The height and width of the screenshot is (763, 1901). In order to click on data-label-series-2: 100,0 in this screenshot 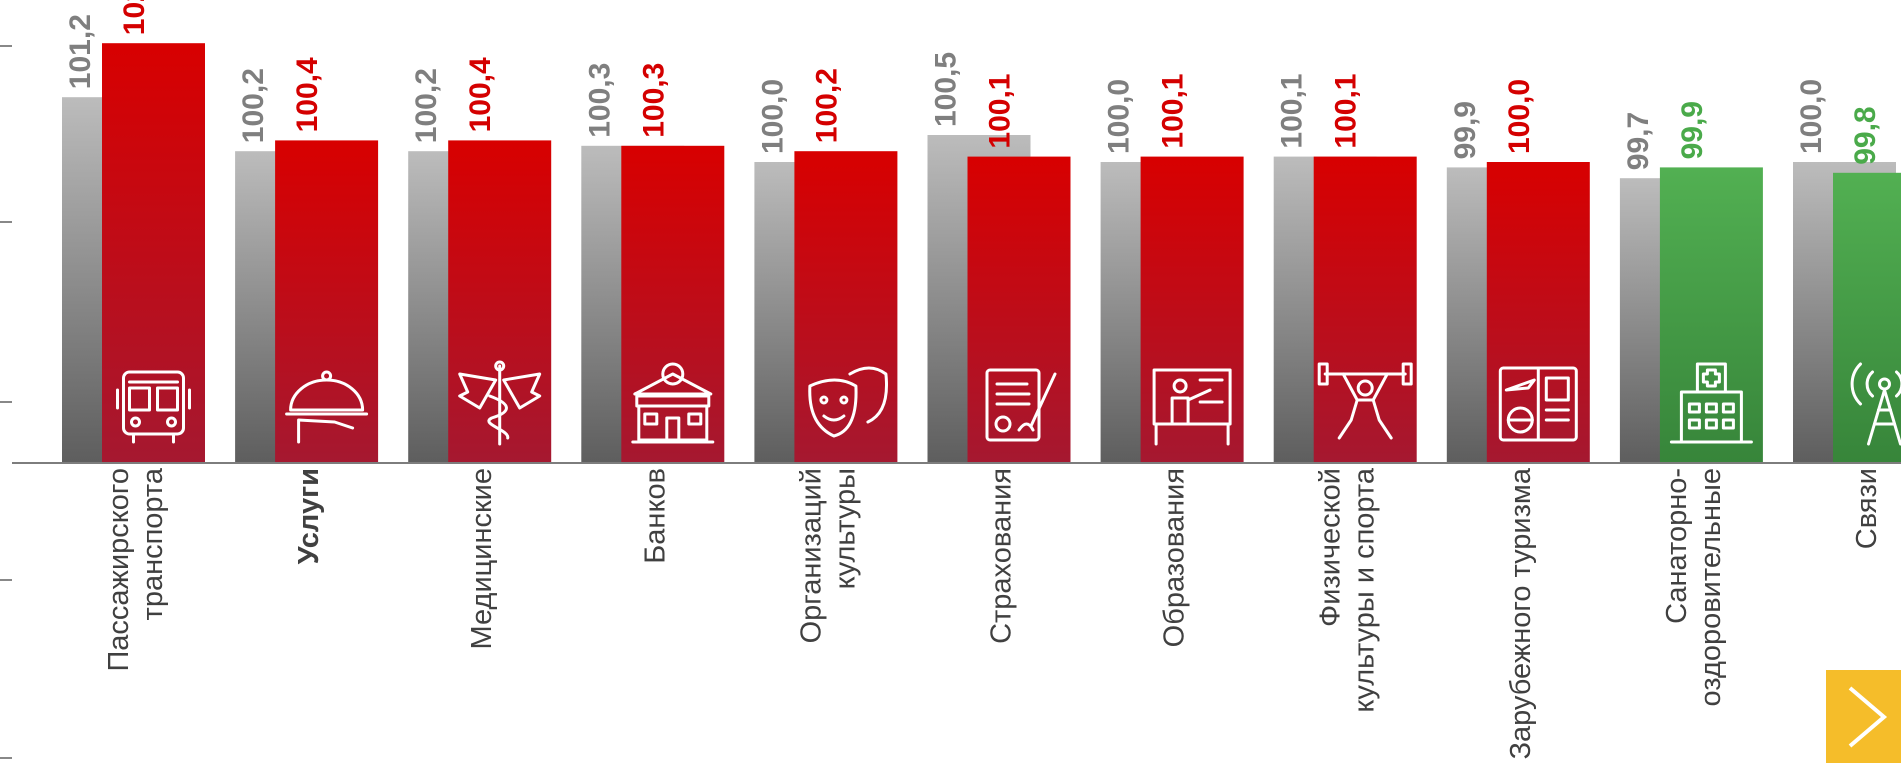, I will do `click(1519, 116)`.